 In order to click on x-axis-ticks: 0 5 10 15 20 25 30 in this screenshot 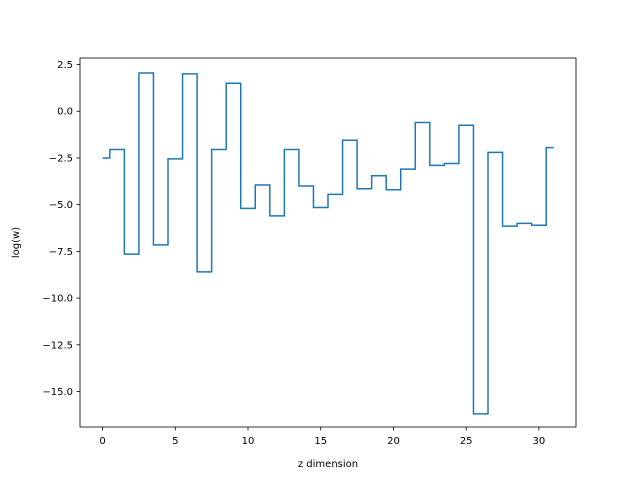, I will do `click(322, 437)`.